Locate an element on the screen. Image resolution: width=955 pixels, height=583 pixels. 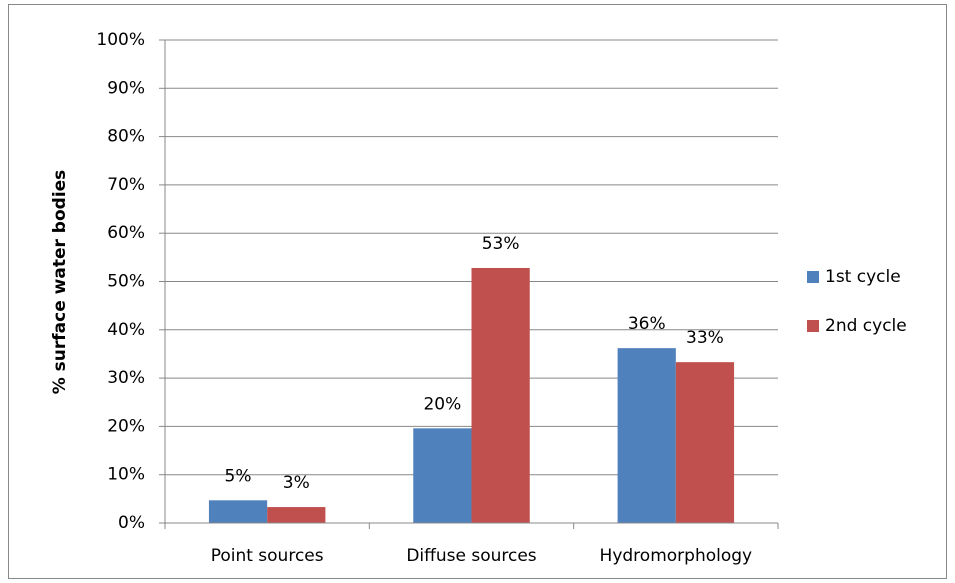
y-tick-label: 10% is located at coordinates (126, 475).